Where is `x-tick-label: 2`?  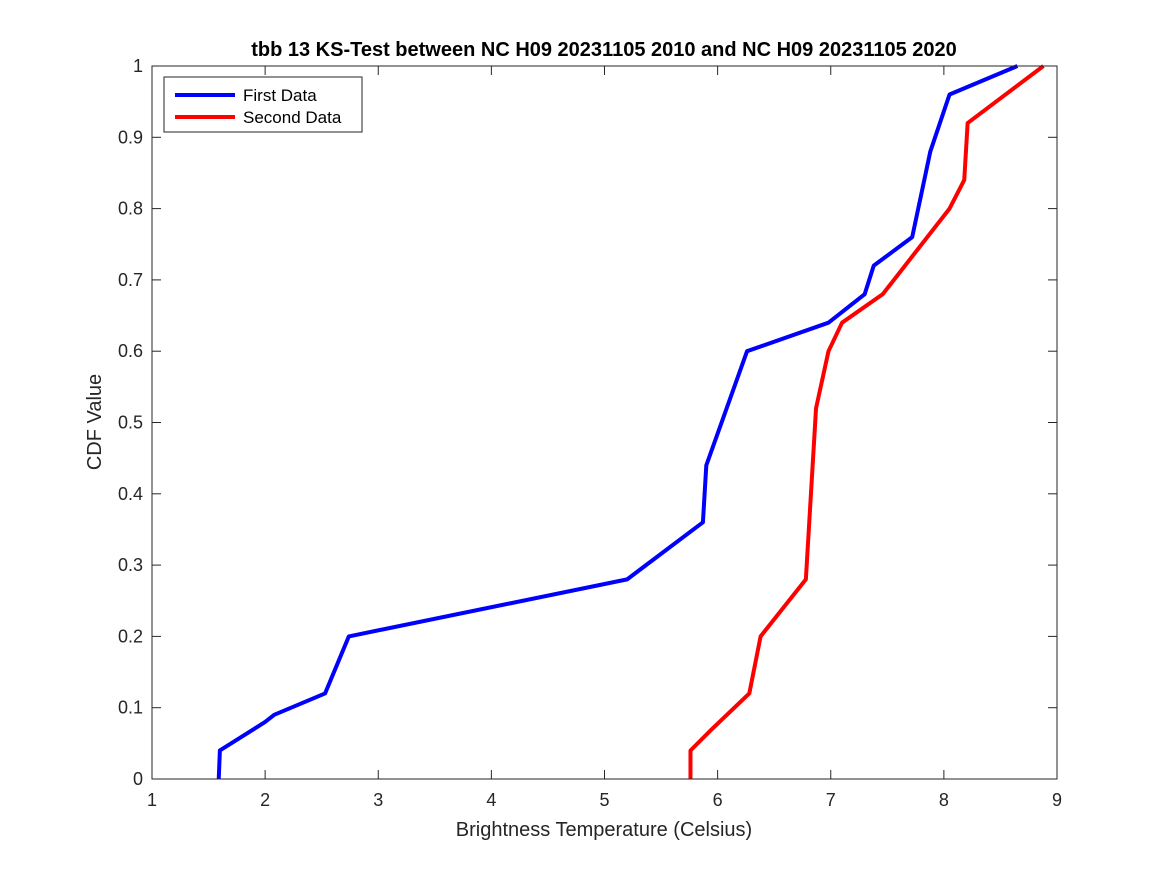 x-tick-label: 2 is located at coordinates (265, 800).